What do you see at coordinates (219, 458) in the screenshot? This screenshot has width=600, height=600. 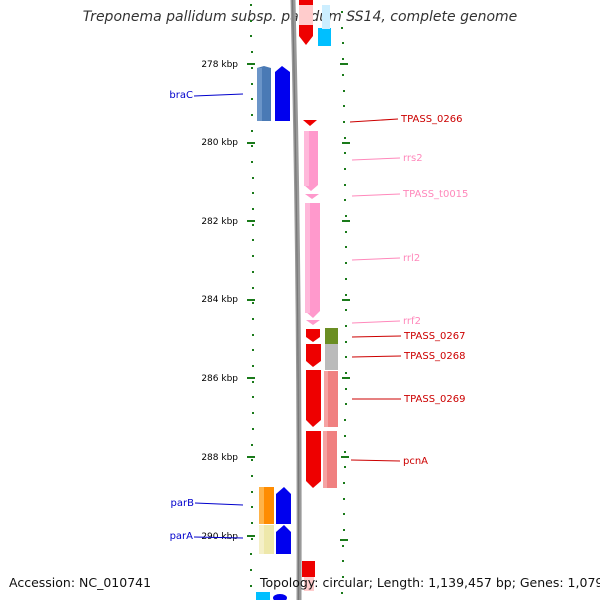 I see `axis-label-288: 288 kbp` at bounding box center [219, 458].